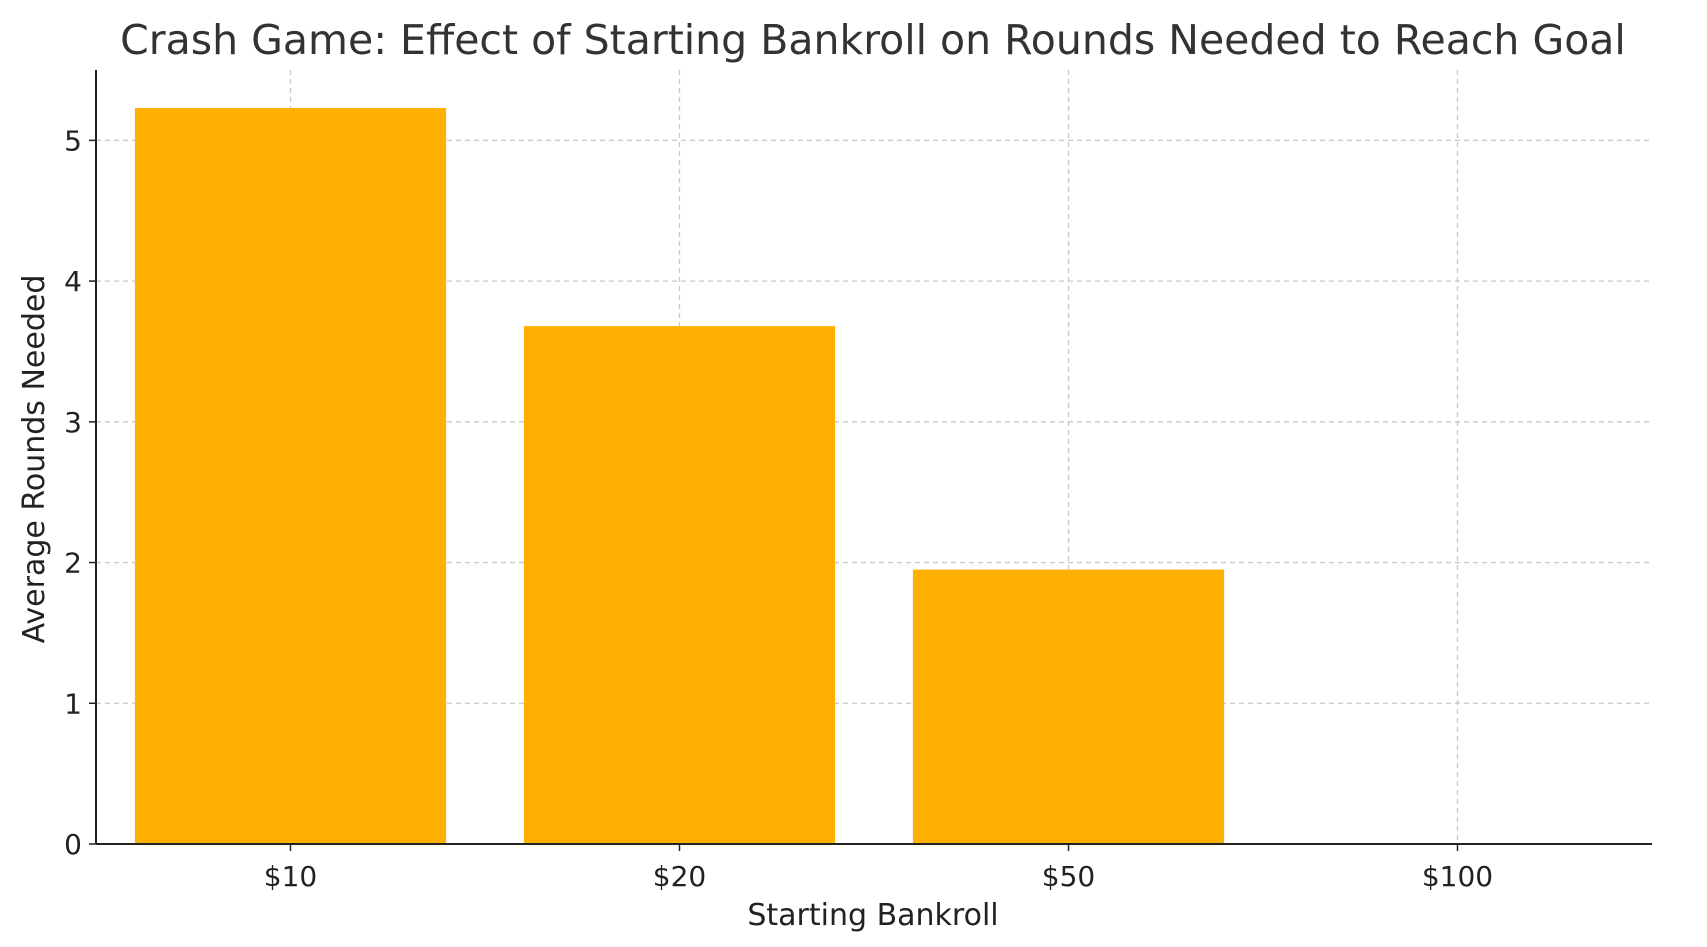 Image resolution: width=1707 pixels, height=947 pixels. I want to click on y-tick-label: 1, so click(73, 703).